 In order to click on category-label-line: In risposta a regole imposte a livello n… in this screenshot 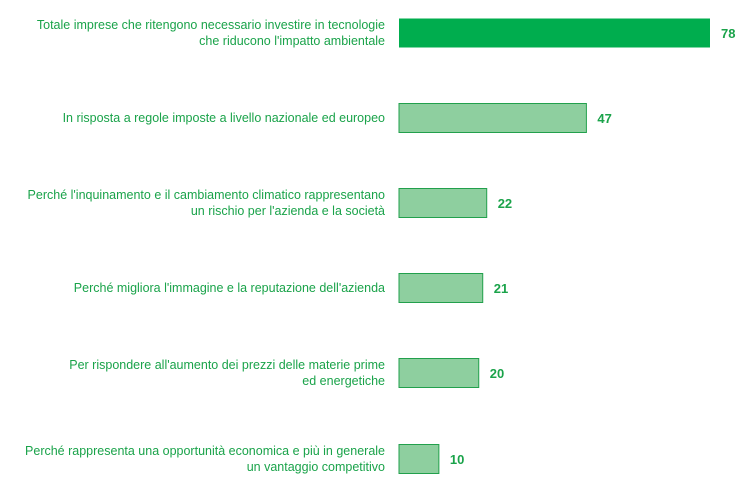, I will do `click(224, 118)`.